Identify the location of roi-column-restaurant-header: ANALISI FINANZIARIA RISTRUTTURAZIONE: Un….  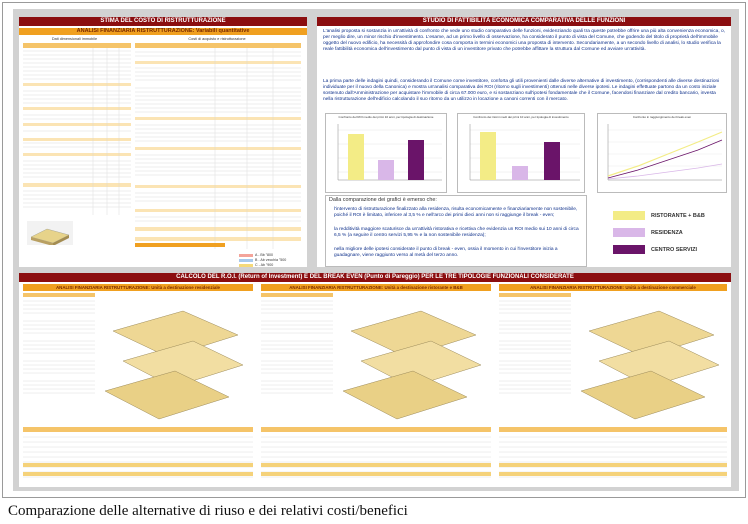
(376, 287).